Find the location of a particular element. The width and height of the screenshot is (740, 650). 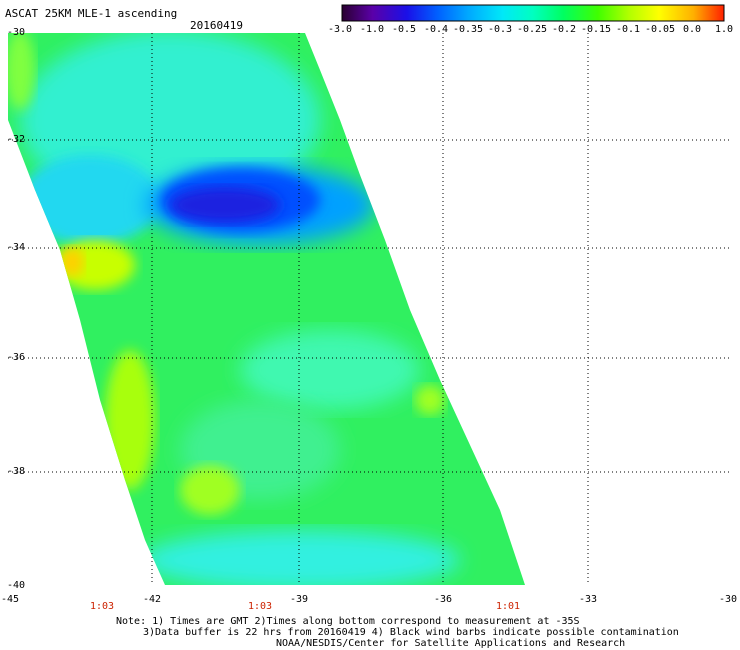

product-title: ASCAT 25KM MLE-1 ascending is located at coordinates (91, 13).